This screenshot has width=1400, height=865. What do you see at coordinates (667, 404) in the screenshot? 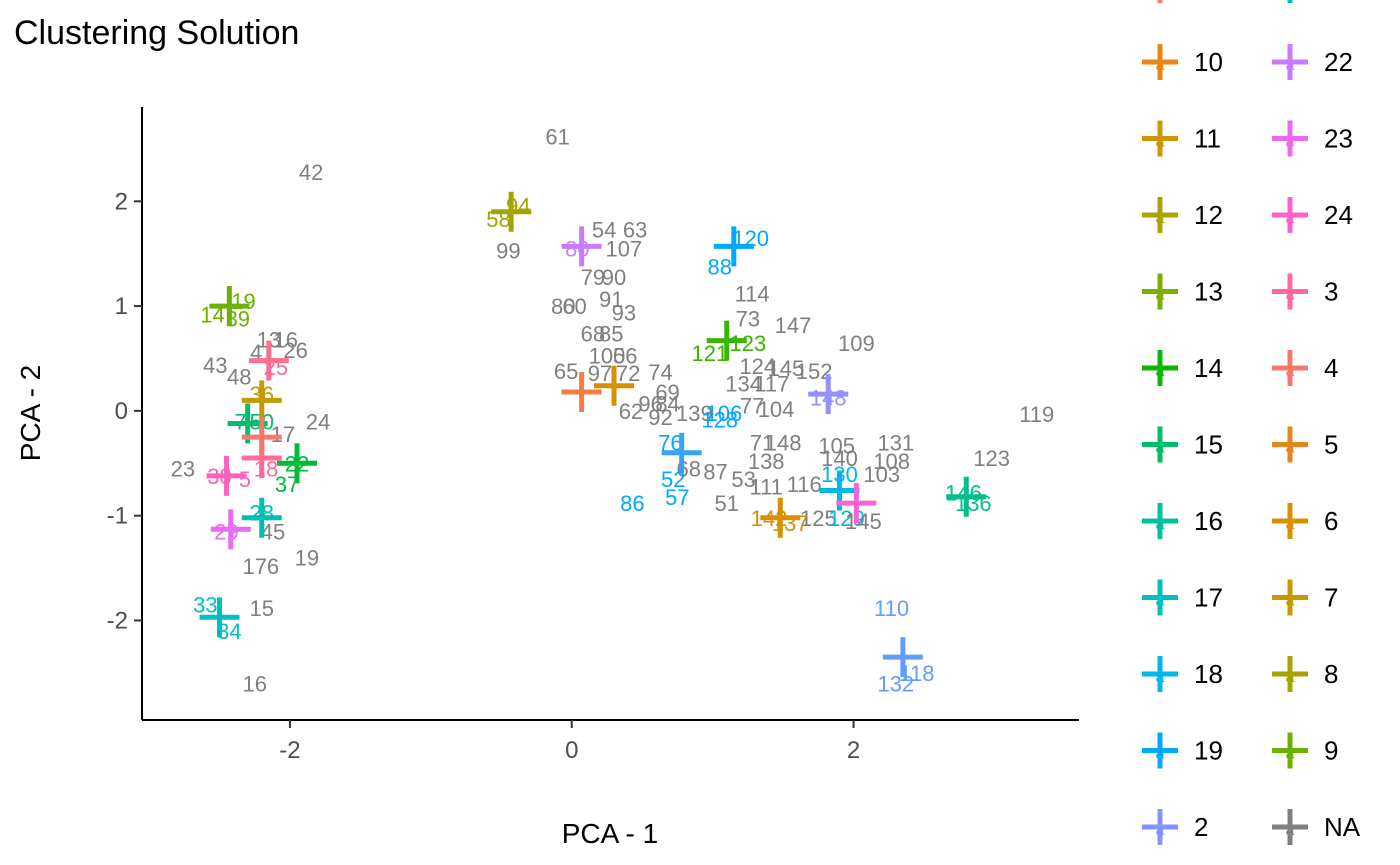
I see `point-label: 84` at bounding box center [667, 404].